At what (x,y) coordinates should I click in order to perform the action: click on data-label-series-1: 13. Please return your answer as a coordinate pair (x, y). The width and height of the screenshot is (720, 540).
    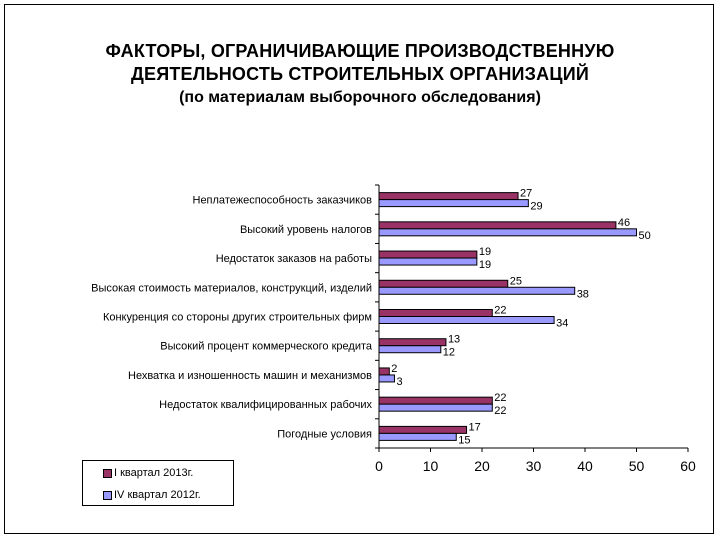
    Looking at the image, I should click on (454, 340).